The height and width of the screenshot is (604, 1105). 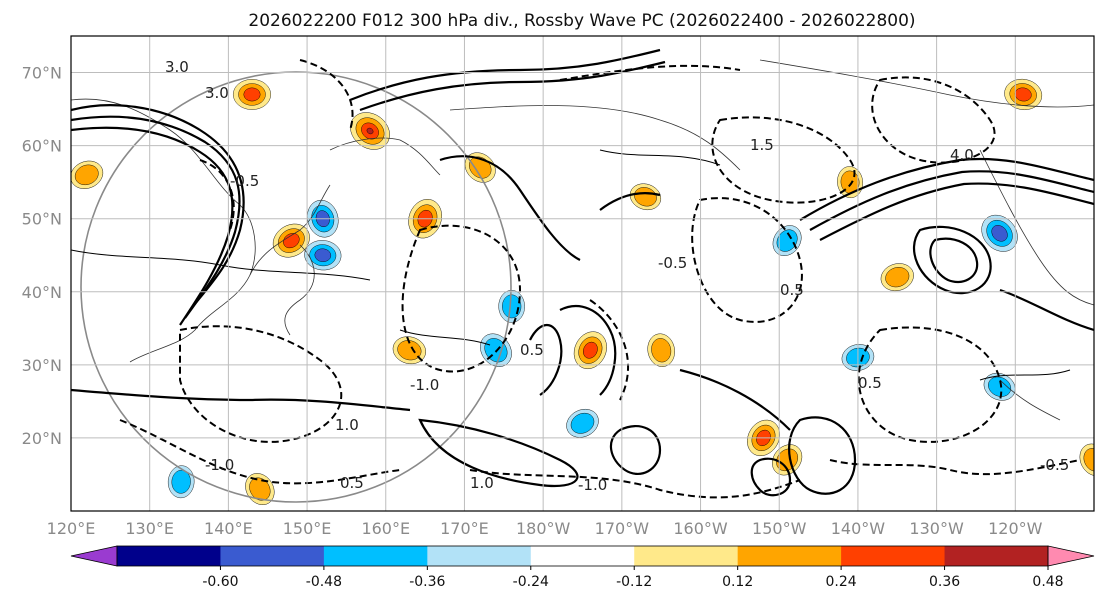 What do you see at coordinates (427, 582) in the screenshot?
I see `colorbar-tick-label: -0.36` at bounding box center [427, 582].